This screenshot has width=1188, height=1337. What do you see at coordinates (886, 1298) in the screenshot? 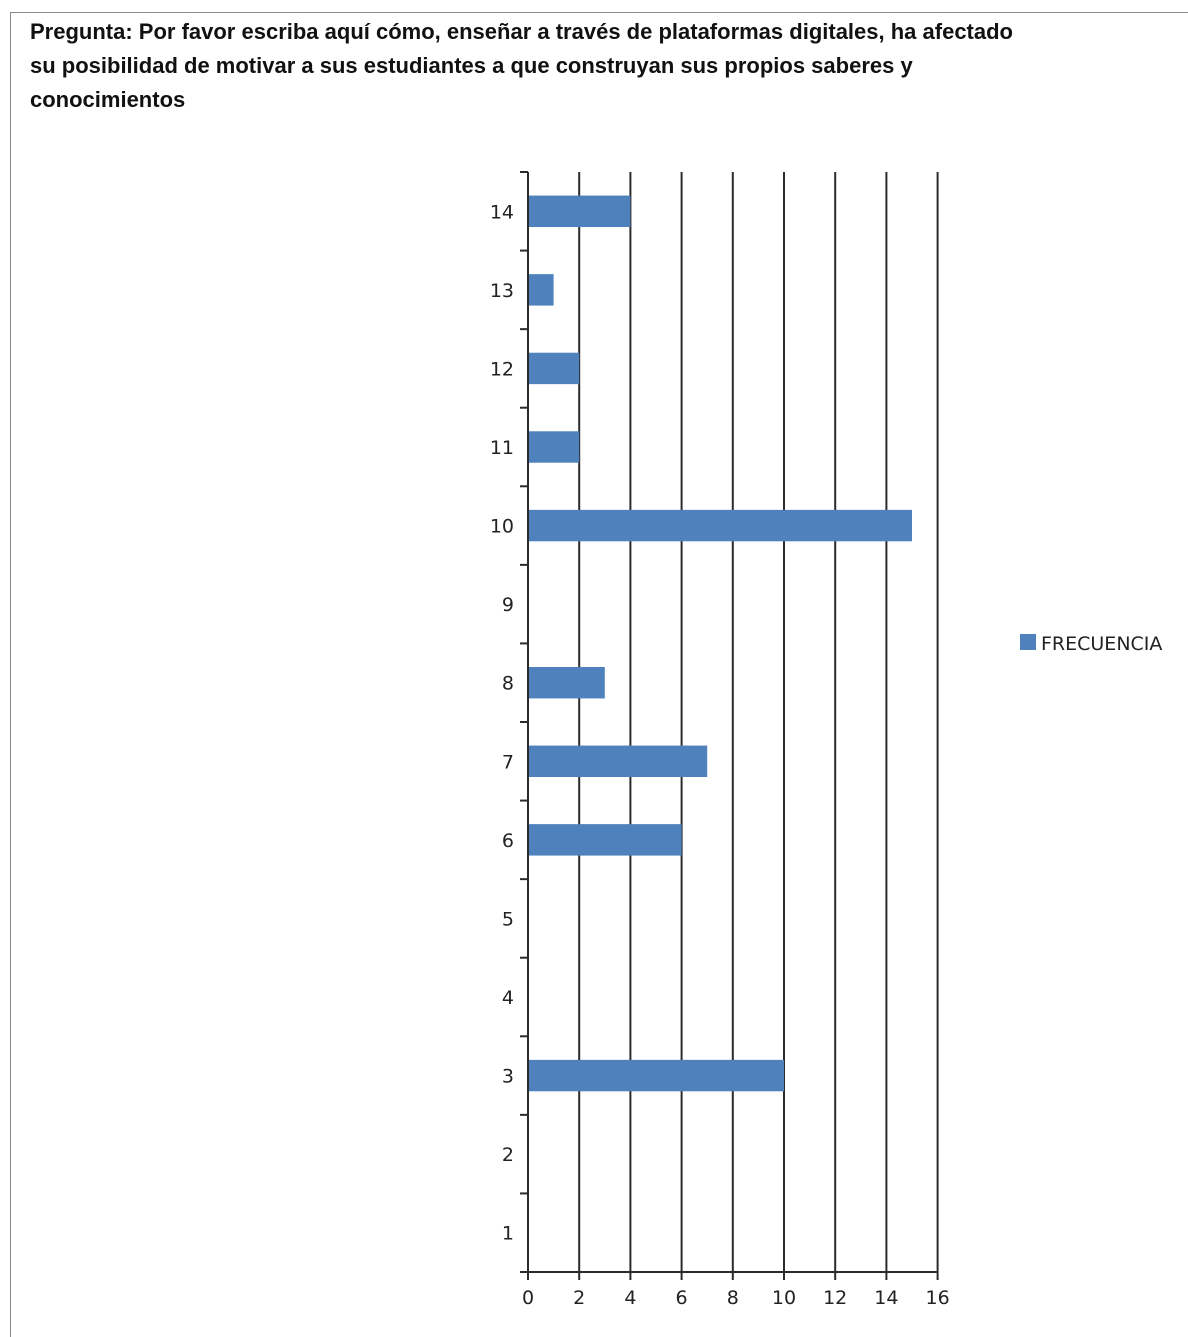
I see `x-tick-label: 14` at bounding box center [886, 1298].